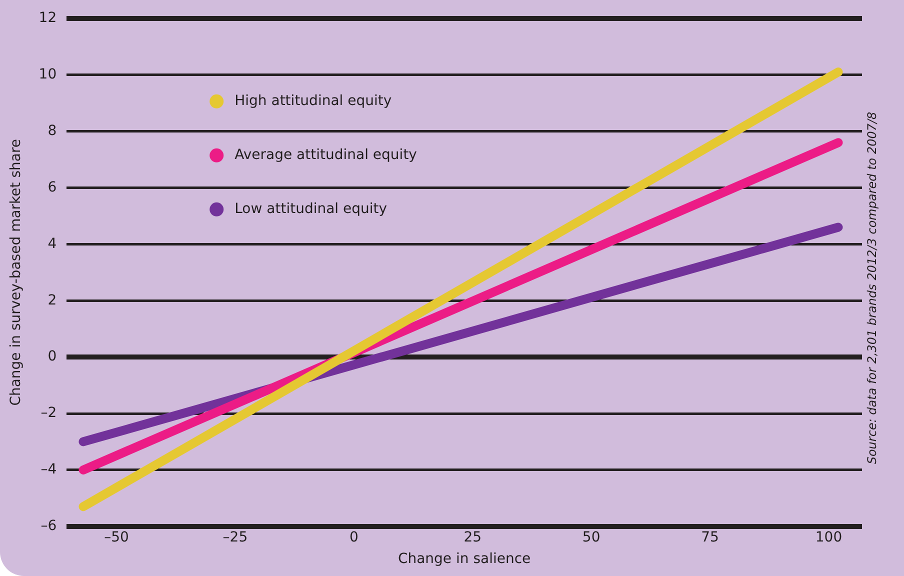 The width and height of the screenshot is (904, 576). I want to click on y-tick-label: 10, so click(47, 74).